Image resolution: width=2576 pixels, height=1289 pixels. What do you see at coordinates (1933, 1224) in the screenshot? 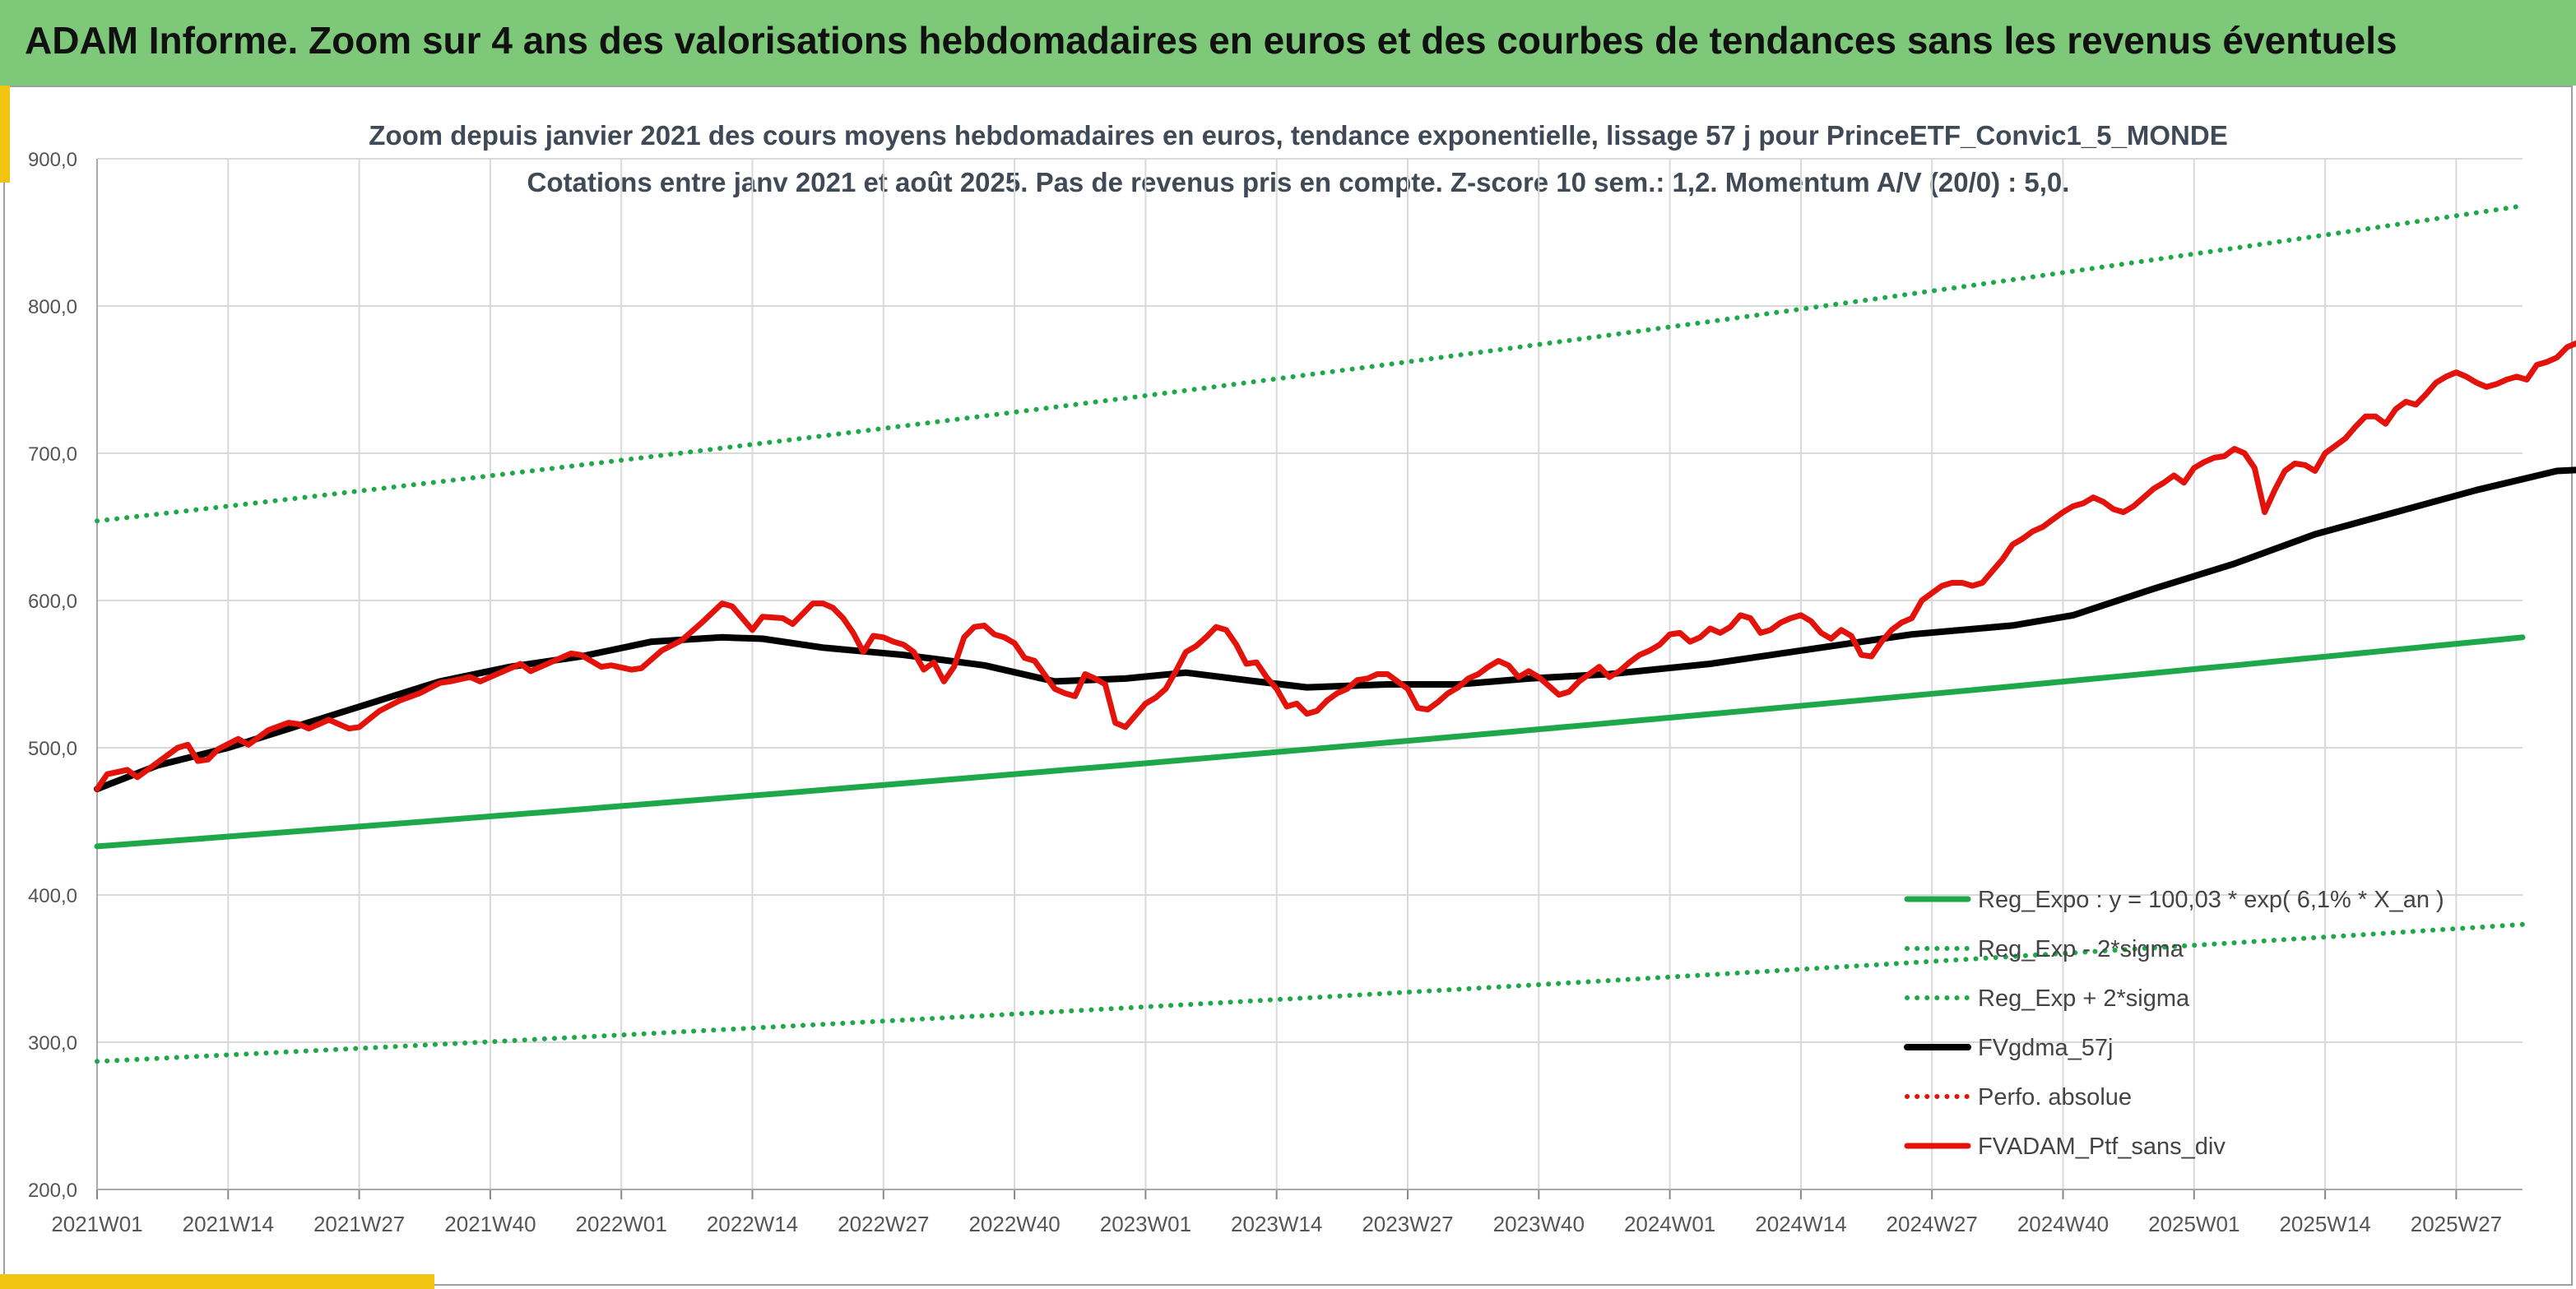
I see `x-tick-label: 2024W27` at bounding box center [1933, 1224].